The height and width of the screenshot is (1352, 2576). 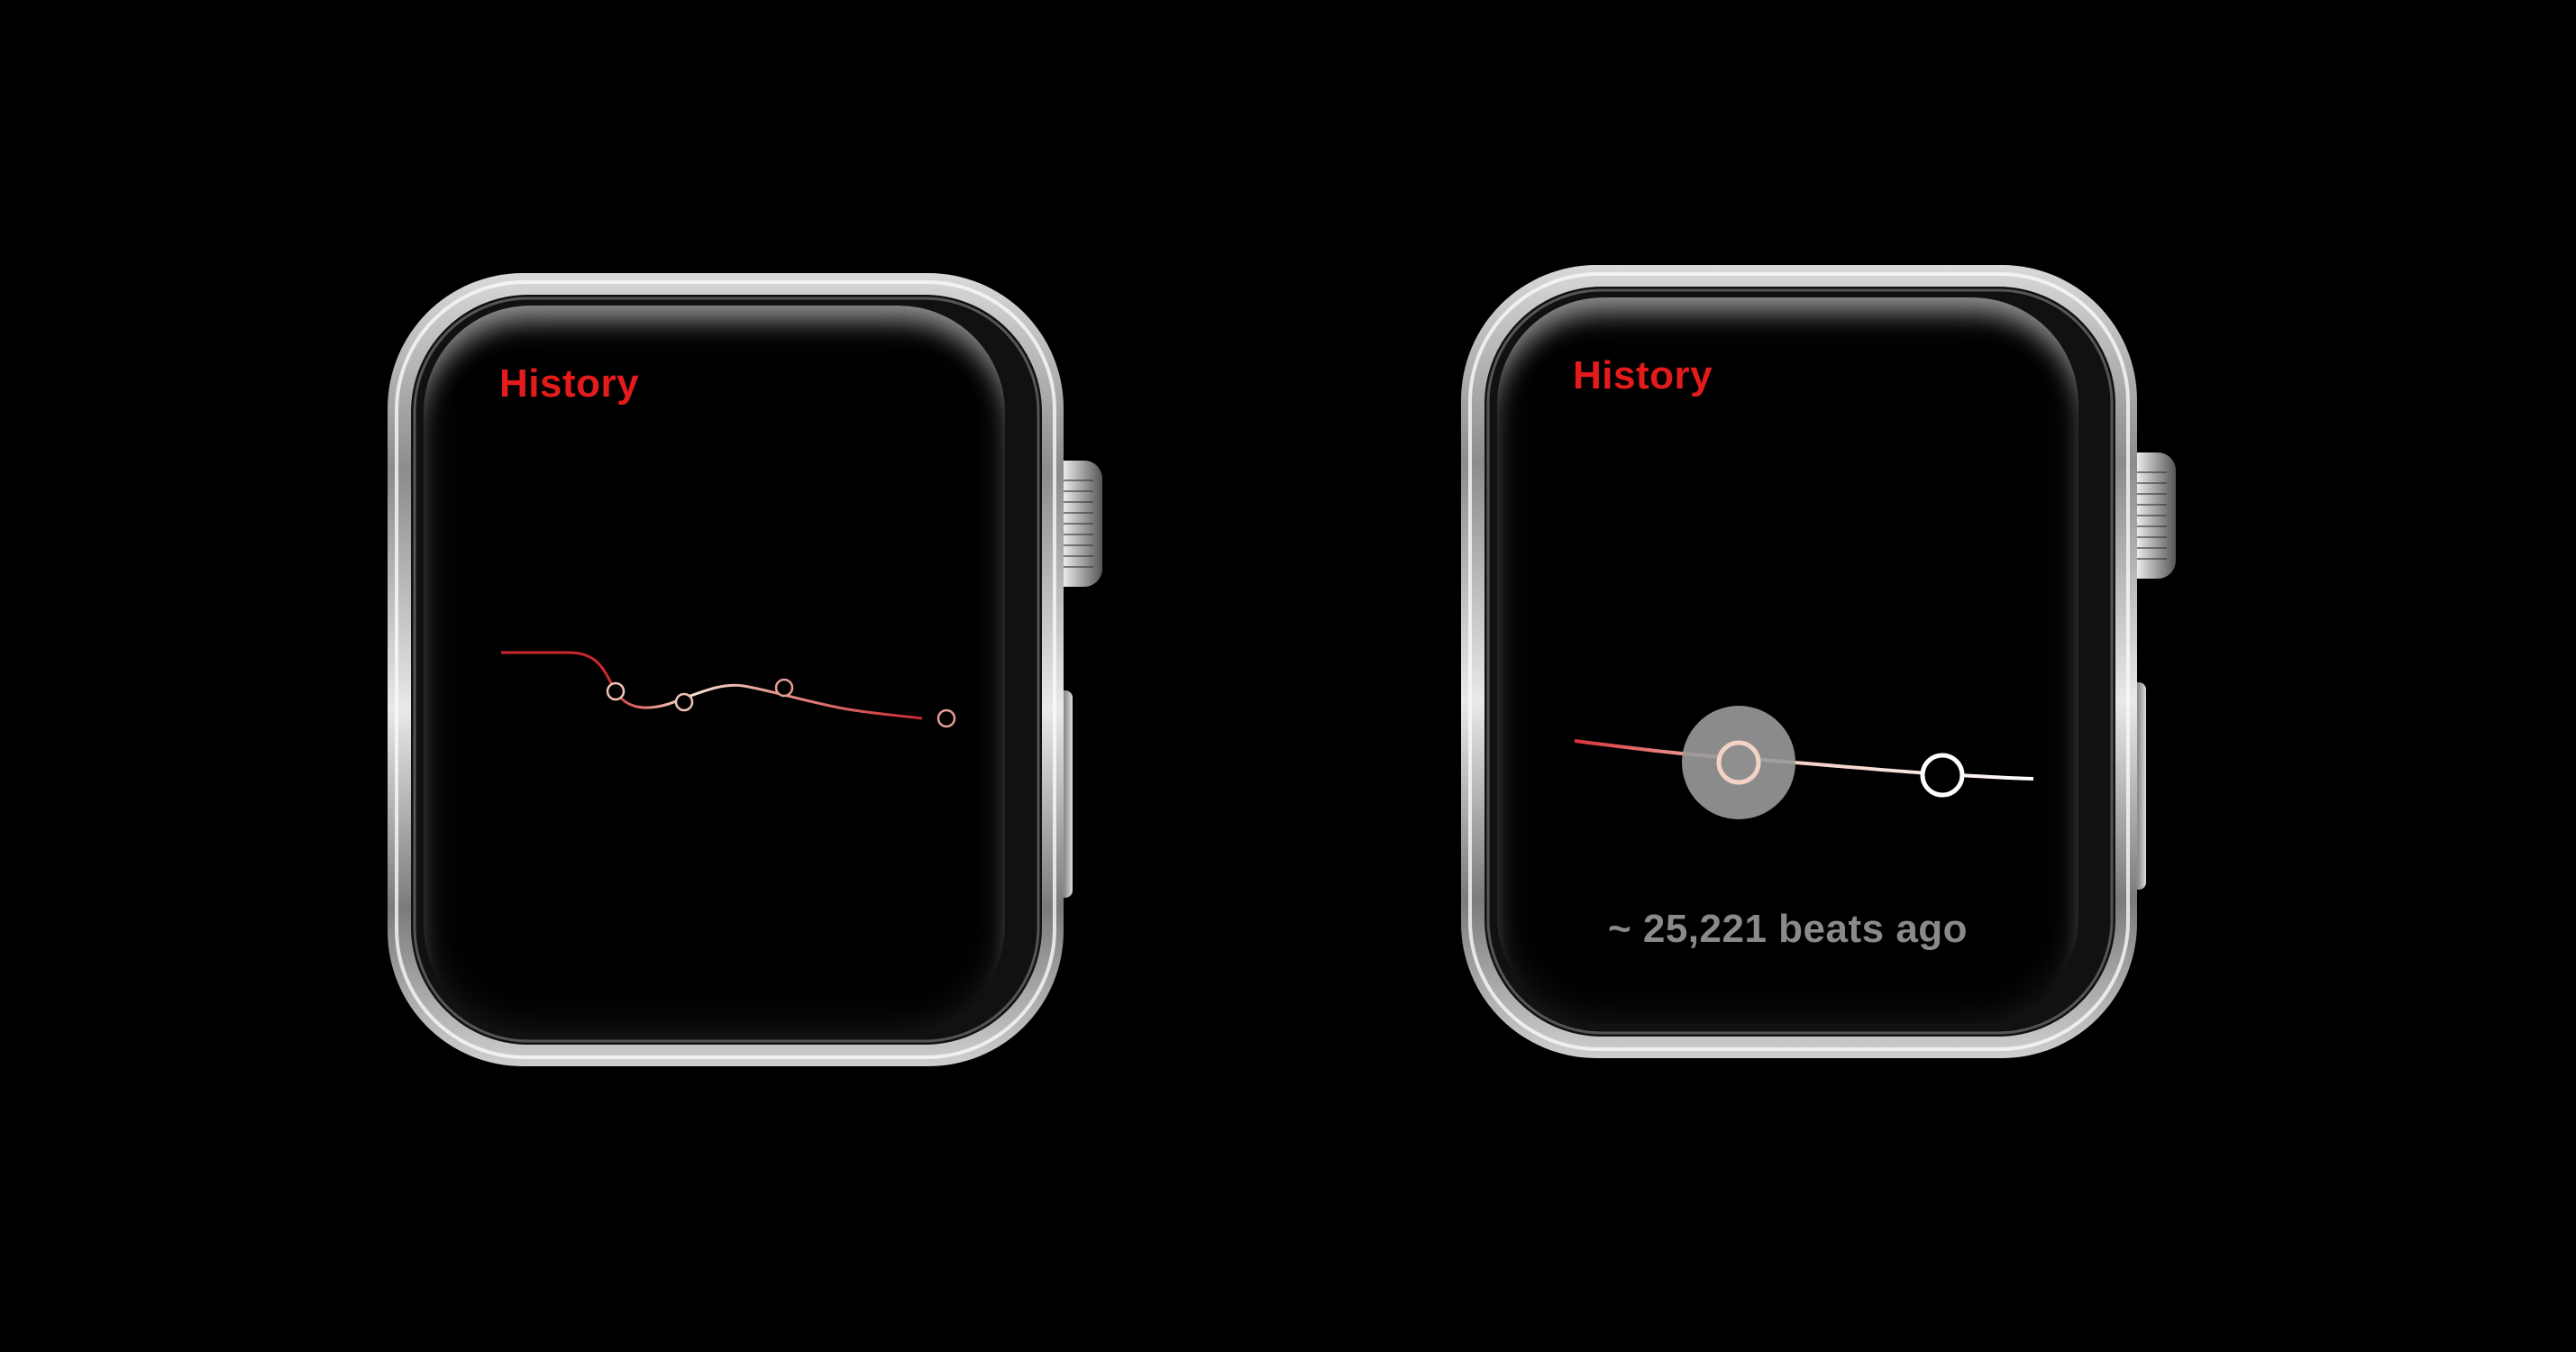 I want to click on watch-screen: History ~ 25,221 beats ago, so click(x=1787, y=660).